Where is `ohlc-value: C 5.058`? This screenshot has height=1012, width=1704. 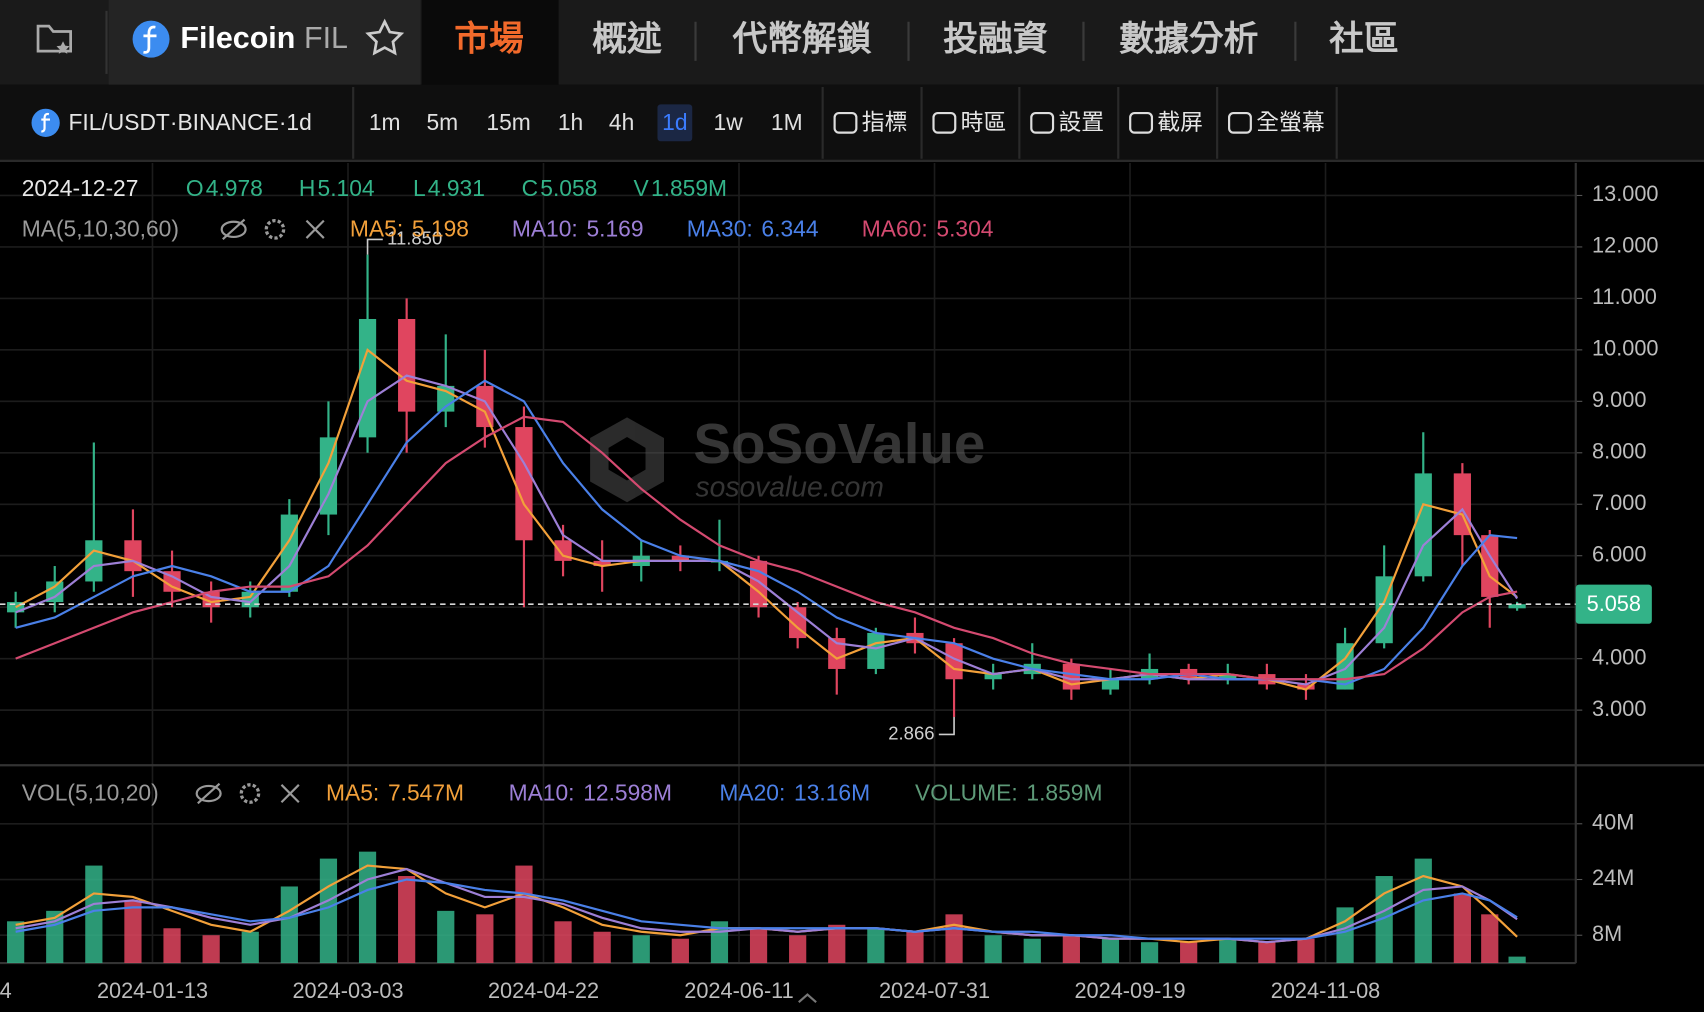 ohlc-value: C 5.058 is located at coordinates (560, 188).